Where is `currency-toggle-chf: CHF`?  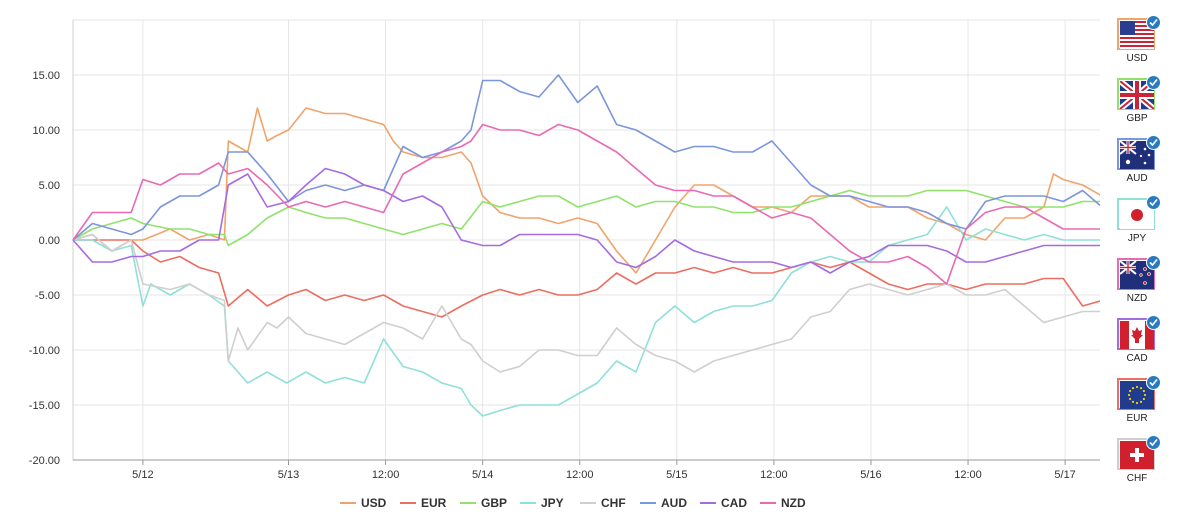 currency-toggle-chf: CHF is located at coordinates (1137, 466).